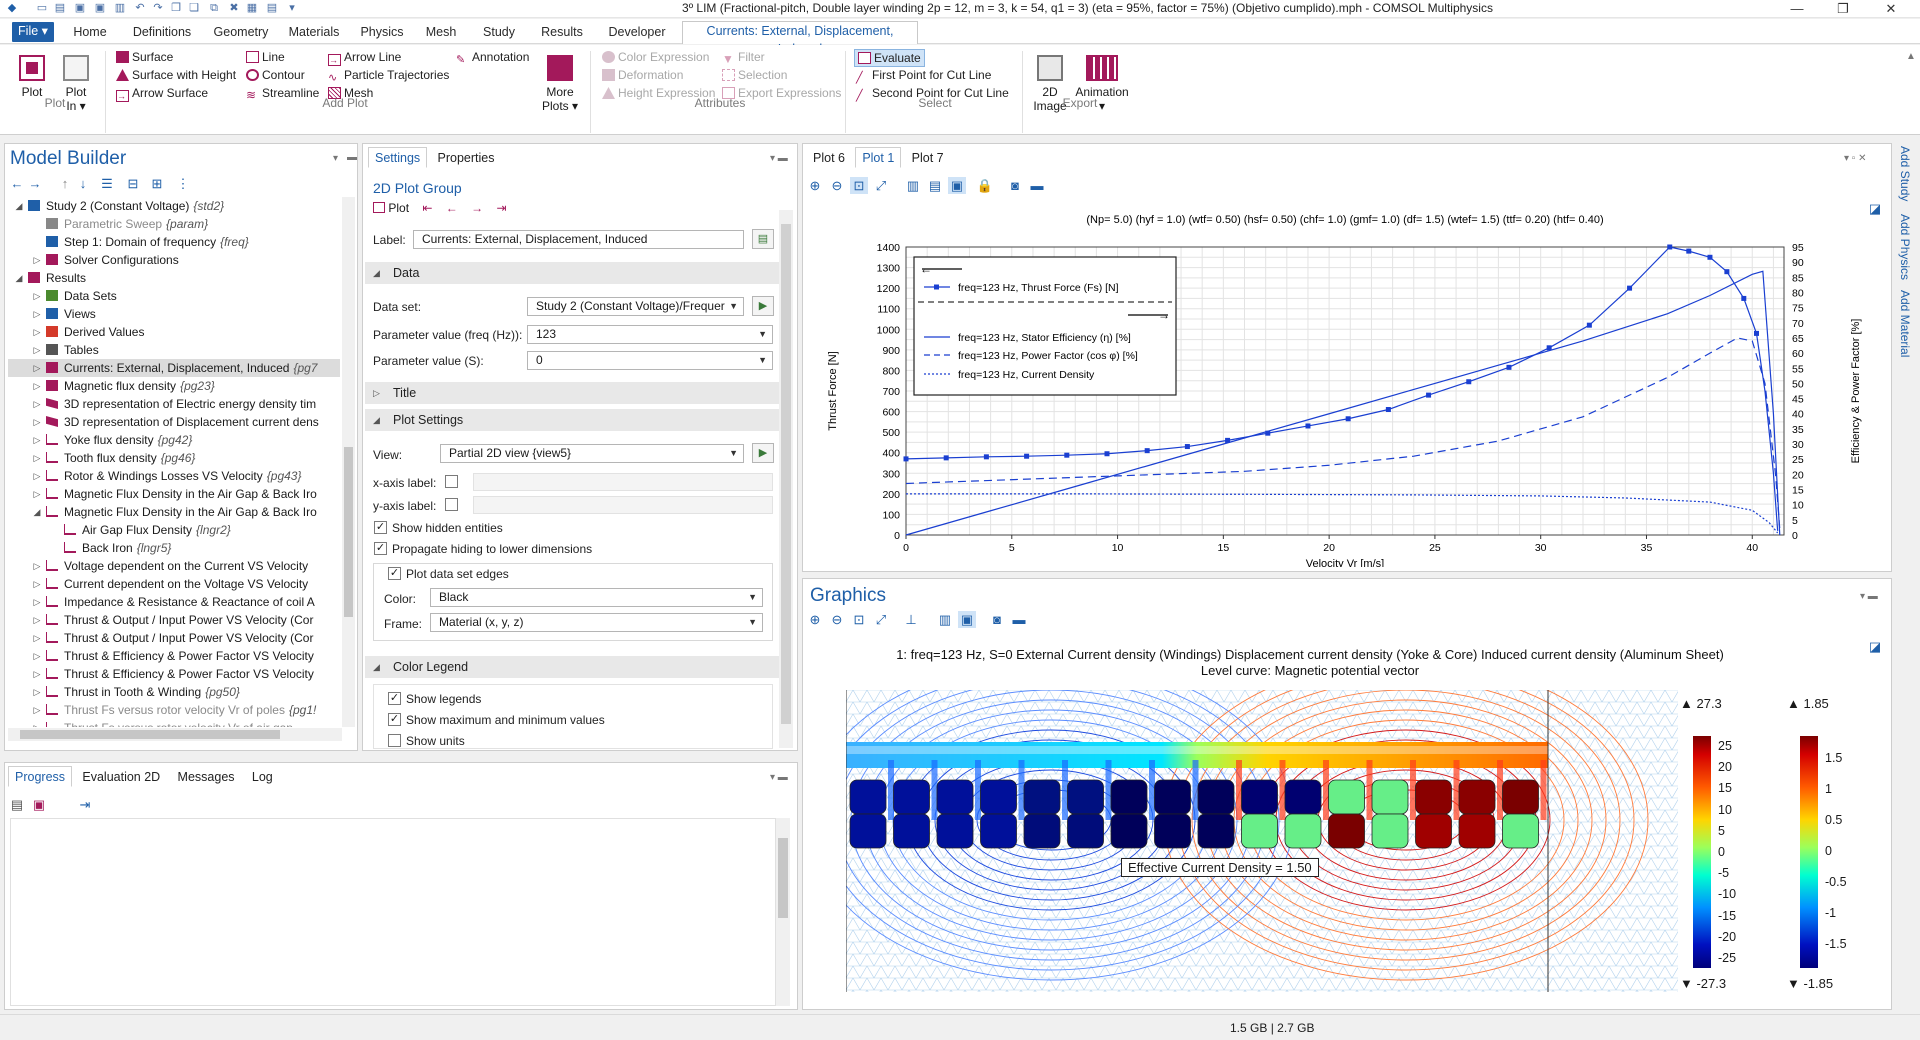 The image size is (1920, 1040). What do you see at coordinates (1019, 619) in the screenshot?
I see `graphics-print-icon: ▬` at bounding box center [1019, 619].